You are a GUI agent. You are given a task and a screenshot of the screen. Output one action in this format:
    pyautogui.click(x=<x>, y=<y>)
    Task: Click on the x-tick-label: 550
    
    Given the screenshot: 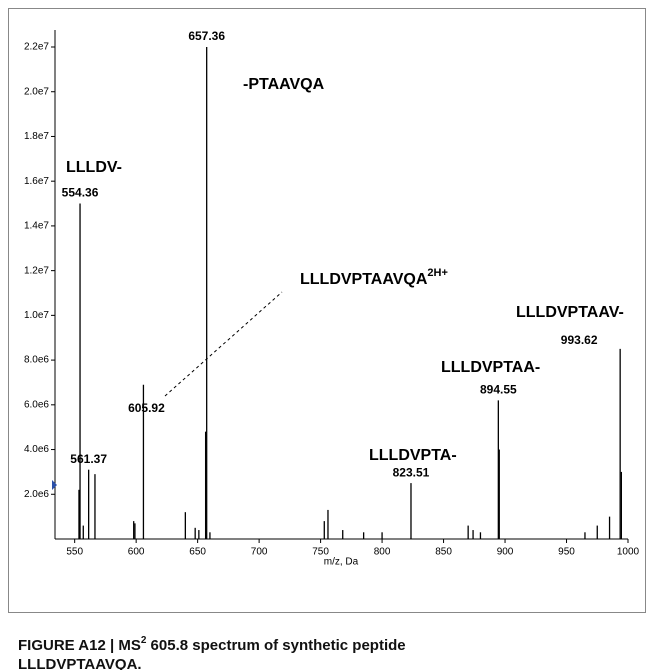 What is the action you would take?
    pyautogui.click(x=74, y=552)
    